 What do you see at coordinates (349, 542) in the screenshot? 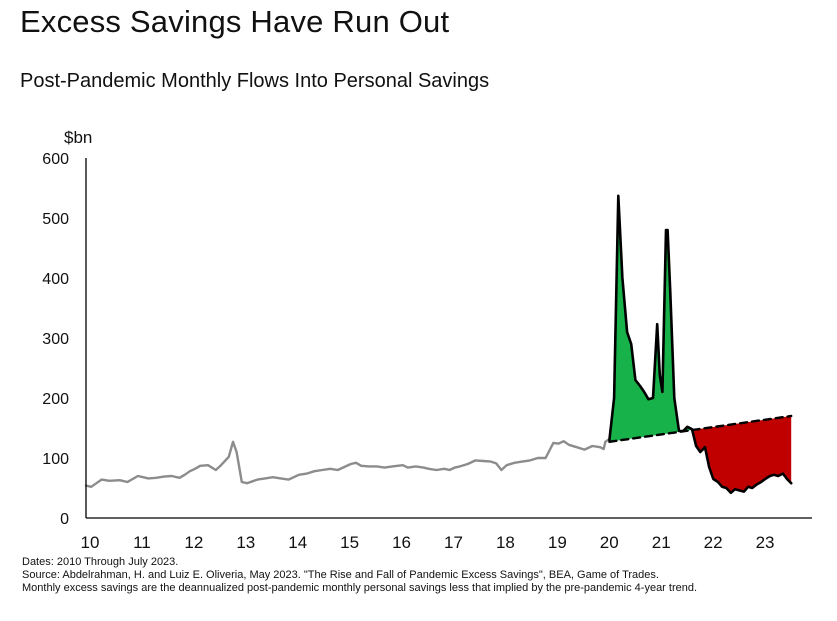
I see `x-tick-label: 15` at bounding box center [349, 542].